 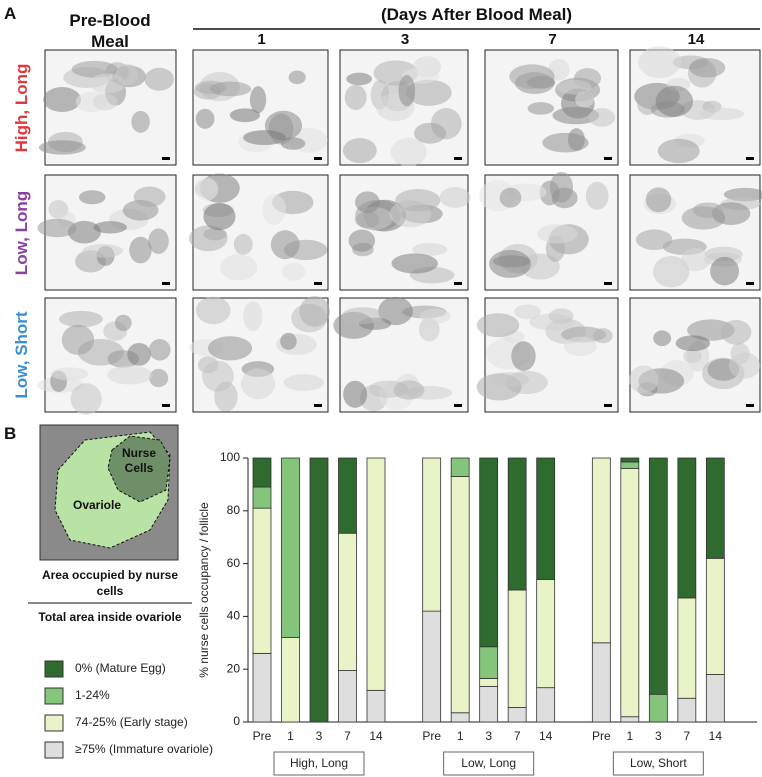 I want to click on nurse-region, so click(x=139, y=469).